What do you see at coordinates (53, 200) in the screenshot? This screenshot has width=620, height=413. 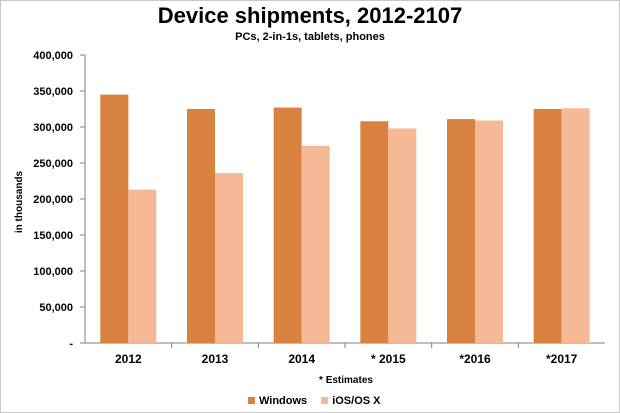 I see `y-tick-label: 200,000` at bounding box center [53, 200].